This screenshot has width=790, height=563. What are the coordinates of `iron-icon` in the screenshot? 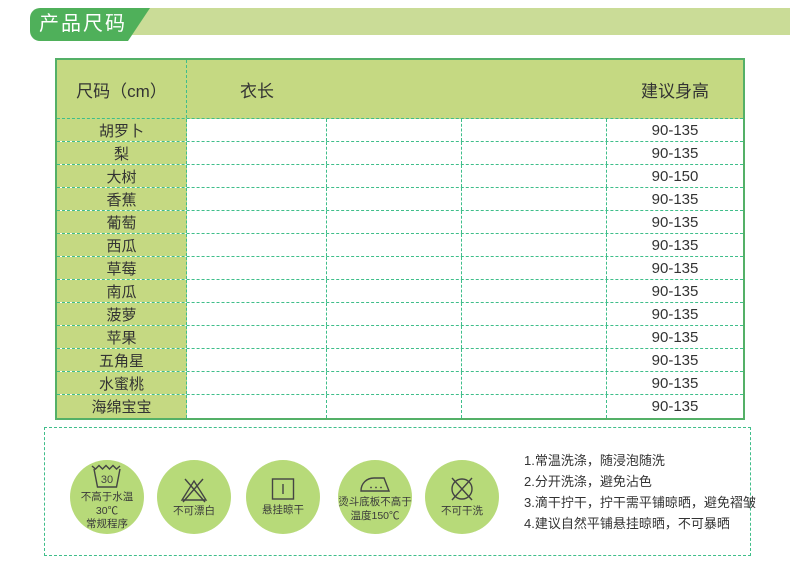 It's located at (375, 484).